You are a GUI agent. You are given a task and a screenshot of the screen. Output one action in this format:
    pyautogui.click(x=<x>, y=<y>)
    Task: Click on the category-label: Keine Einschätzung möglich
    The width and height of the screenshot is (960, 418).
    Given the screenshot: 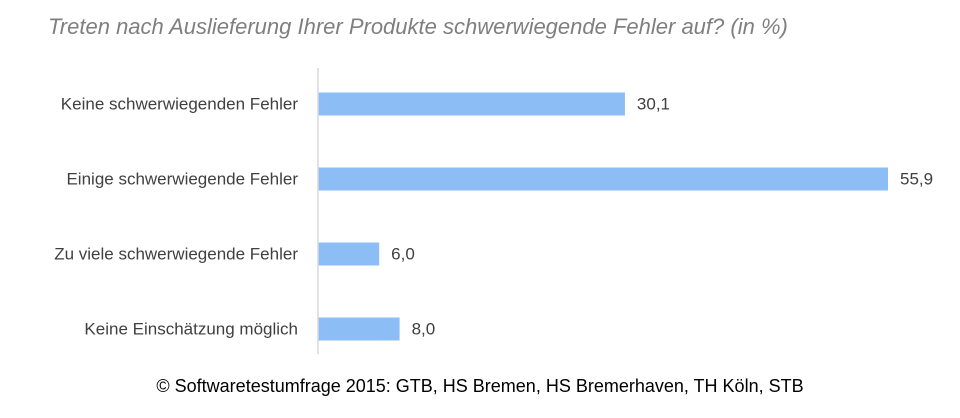 What is the action you would take?
    pyautogui.click(x=191, y=329)
    